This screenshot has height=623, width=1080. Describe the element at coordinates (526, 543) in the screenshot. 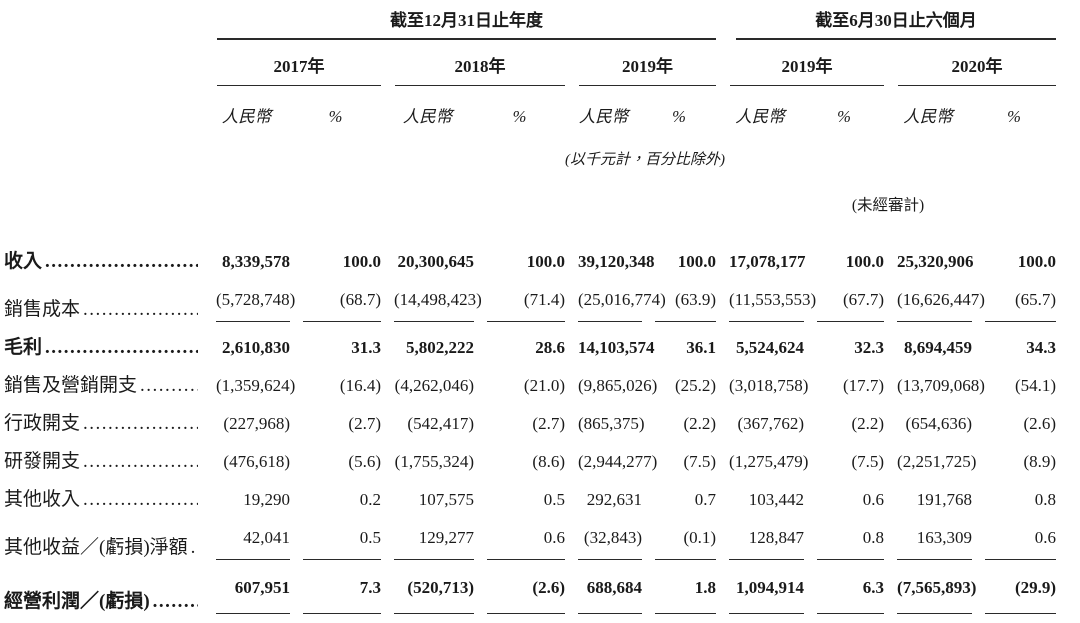

I see `percent-cell: 0.6` at that location.